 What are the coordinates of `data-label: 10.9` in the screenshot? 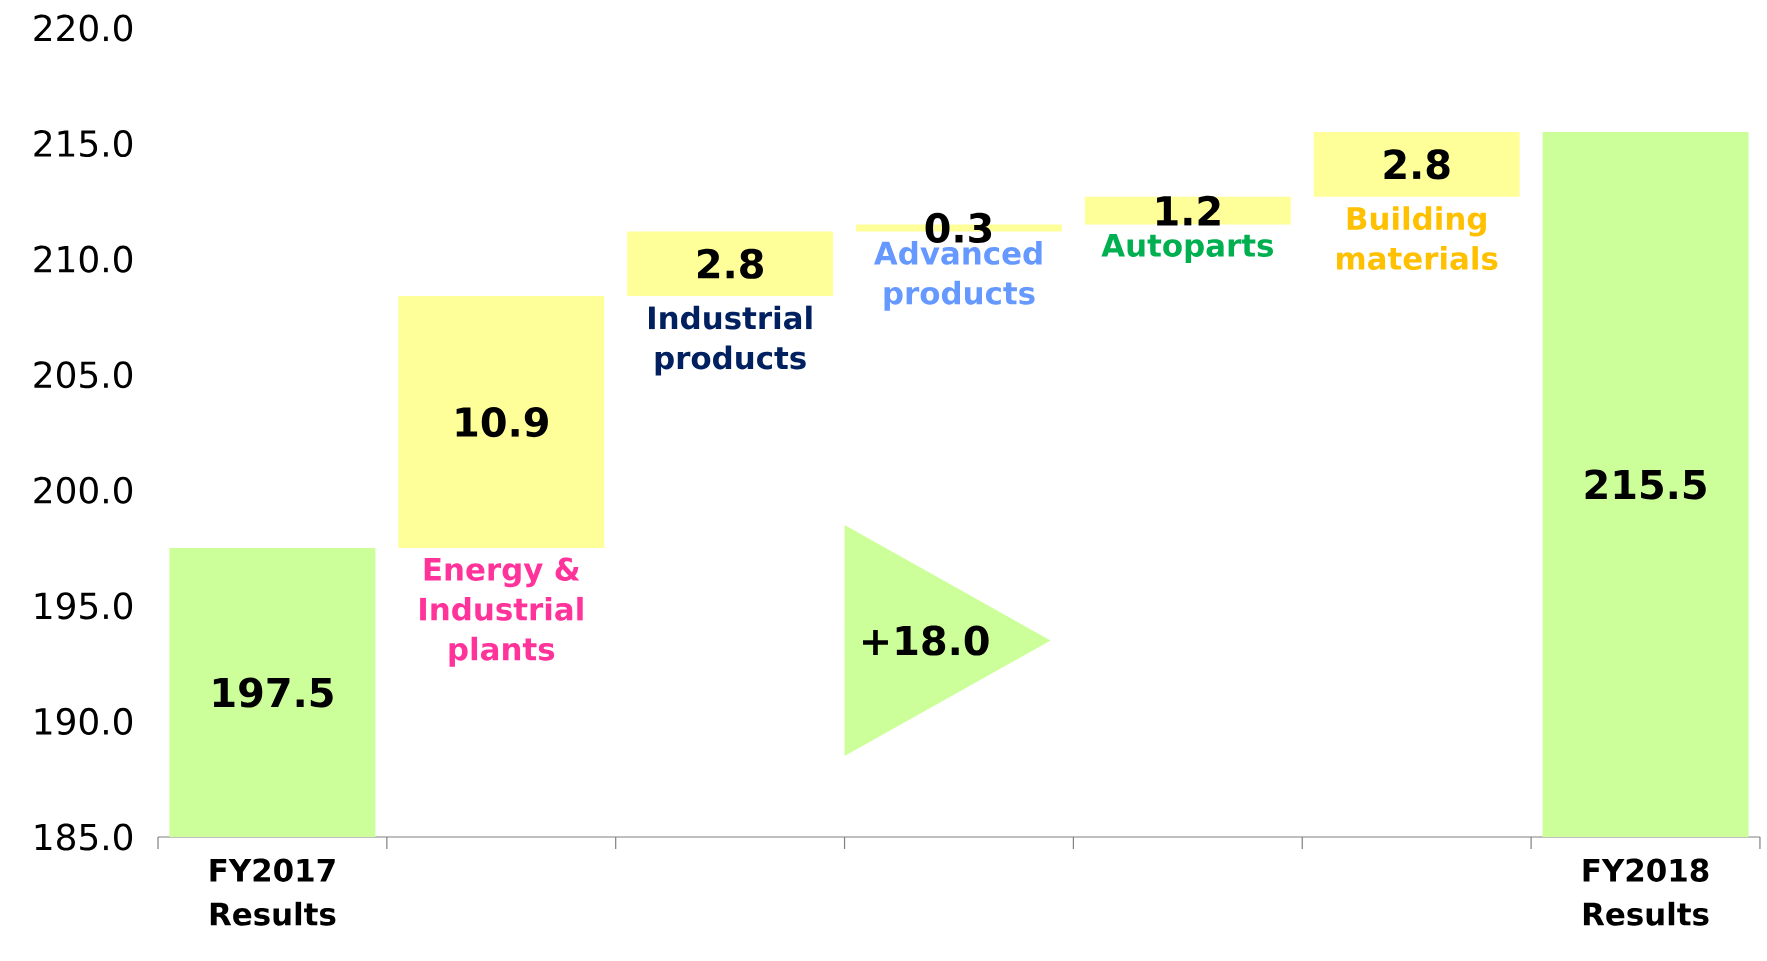 It's located at (502, 422).